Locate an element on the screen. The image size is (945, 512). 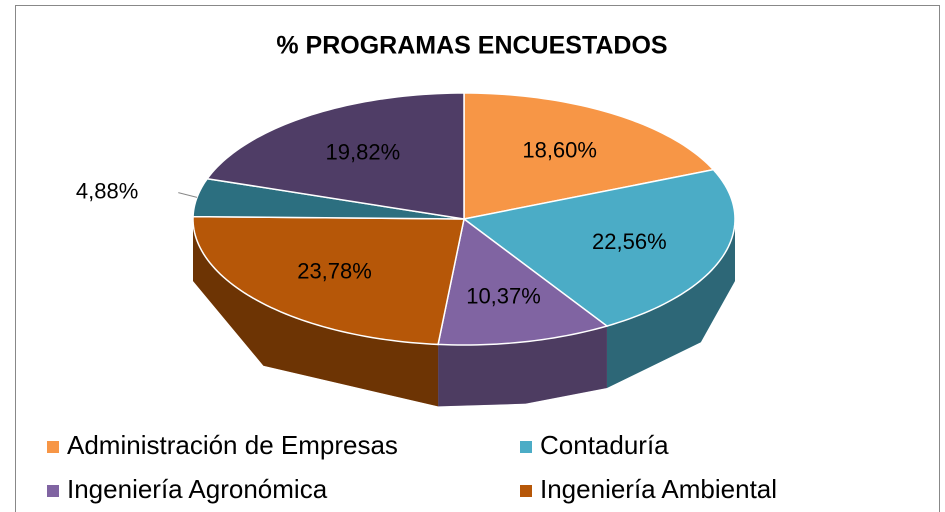
data-label: 19,82% is located at coordinates (363, 151).